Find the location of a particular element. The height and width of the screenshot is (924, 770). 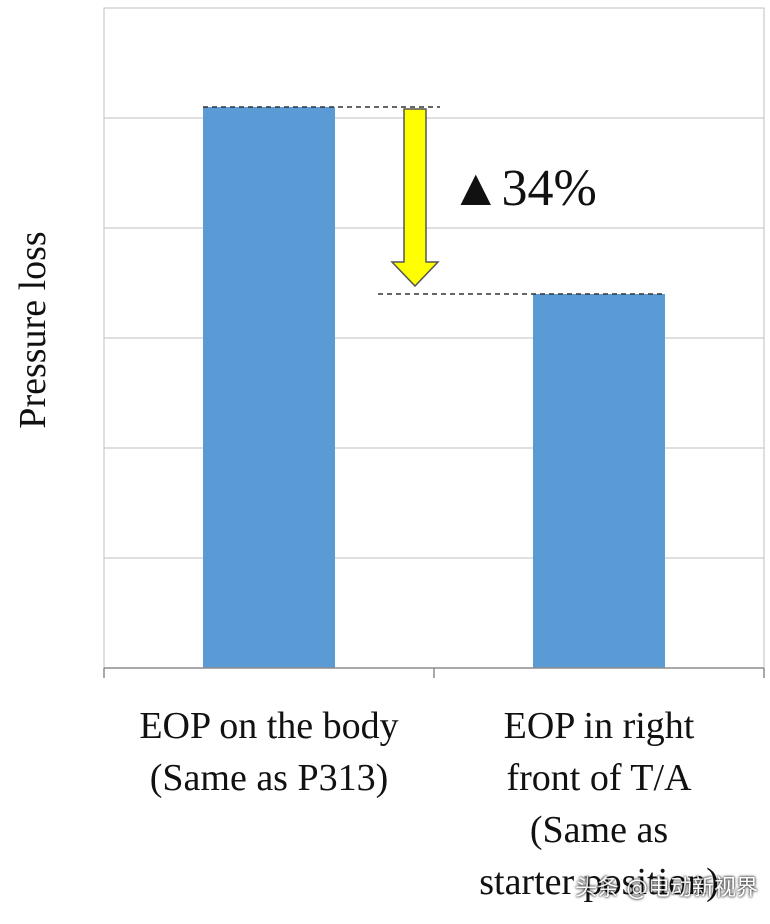

y-axis-label: Pressure loss is located at coordinates (33, 329).